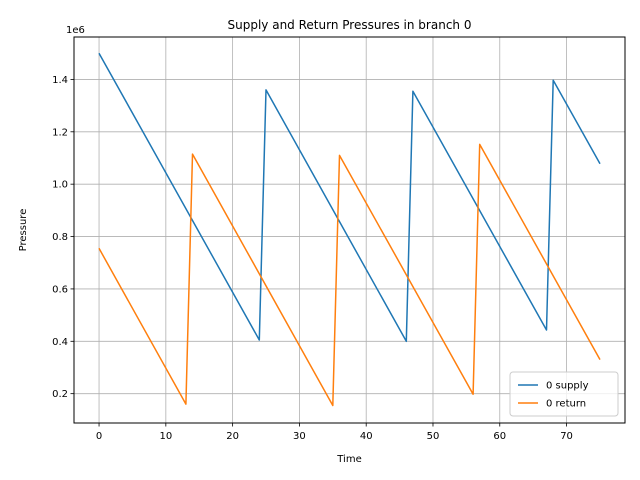  Describe the element at coordinates (433, 436) in the screenshot. I see `x-tick-label: 50` at that location.